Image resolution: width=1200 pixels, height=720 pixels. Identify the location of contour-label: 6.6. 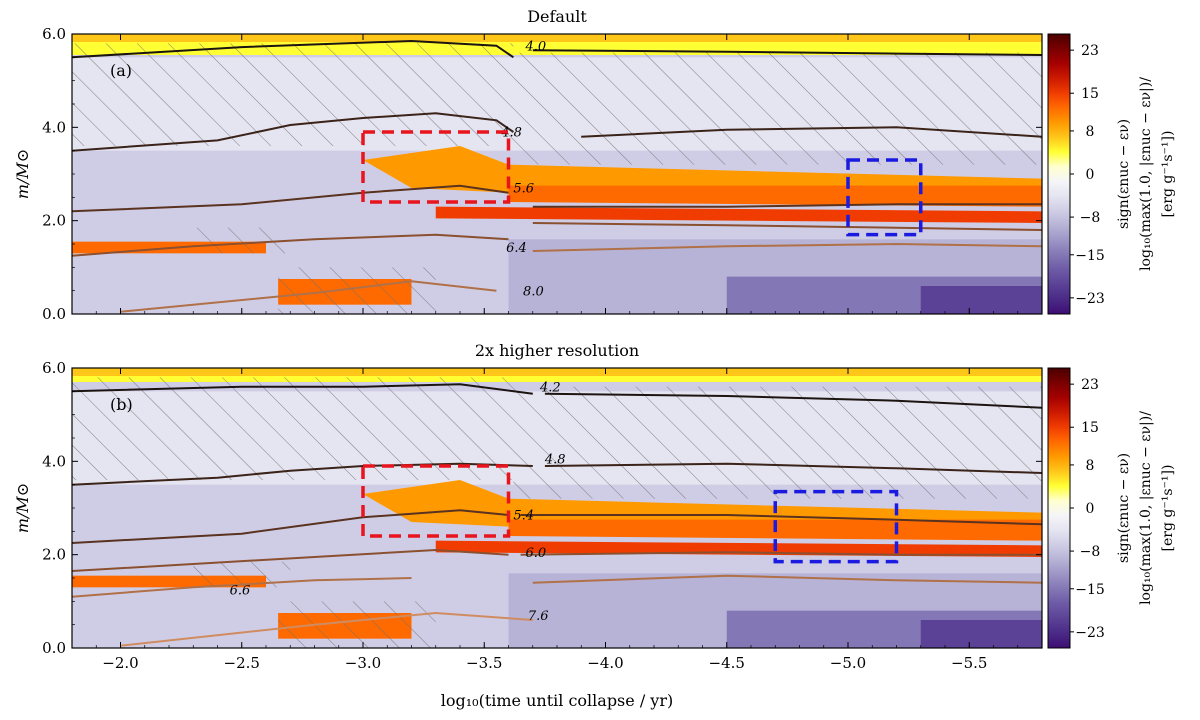
(240, 590).